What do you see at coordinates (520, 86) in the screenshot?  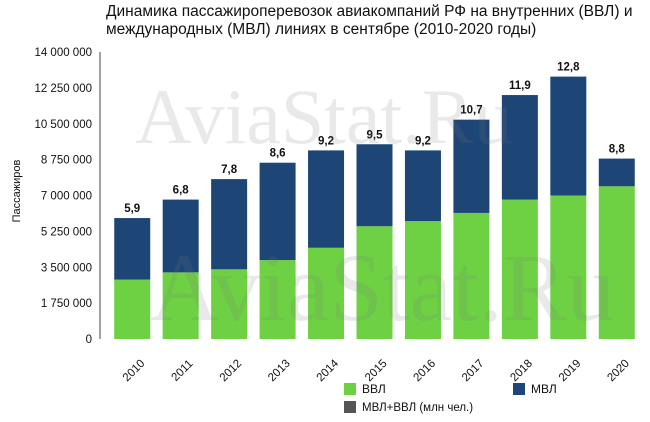 I see `data-label-2018: 11,9` at bounding box center [520, 86].